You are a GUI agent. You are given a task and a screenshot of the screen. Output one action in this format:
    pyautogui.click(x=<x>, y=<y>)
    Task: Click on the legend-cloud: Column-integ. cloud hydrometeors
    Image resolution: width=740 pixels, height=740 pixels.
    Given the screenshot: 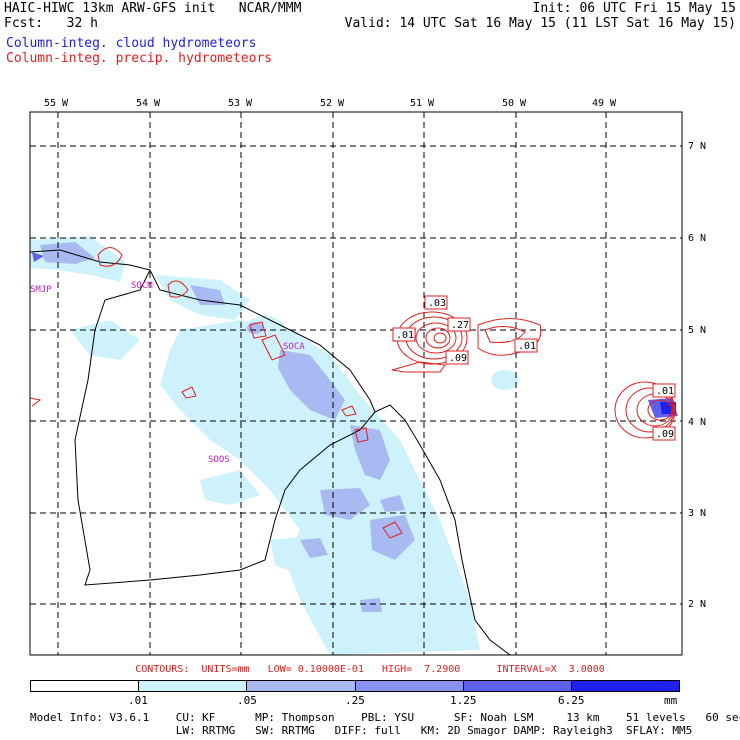 What is the action you would take?
    pyautogui.click(x=131, y=43)
    